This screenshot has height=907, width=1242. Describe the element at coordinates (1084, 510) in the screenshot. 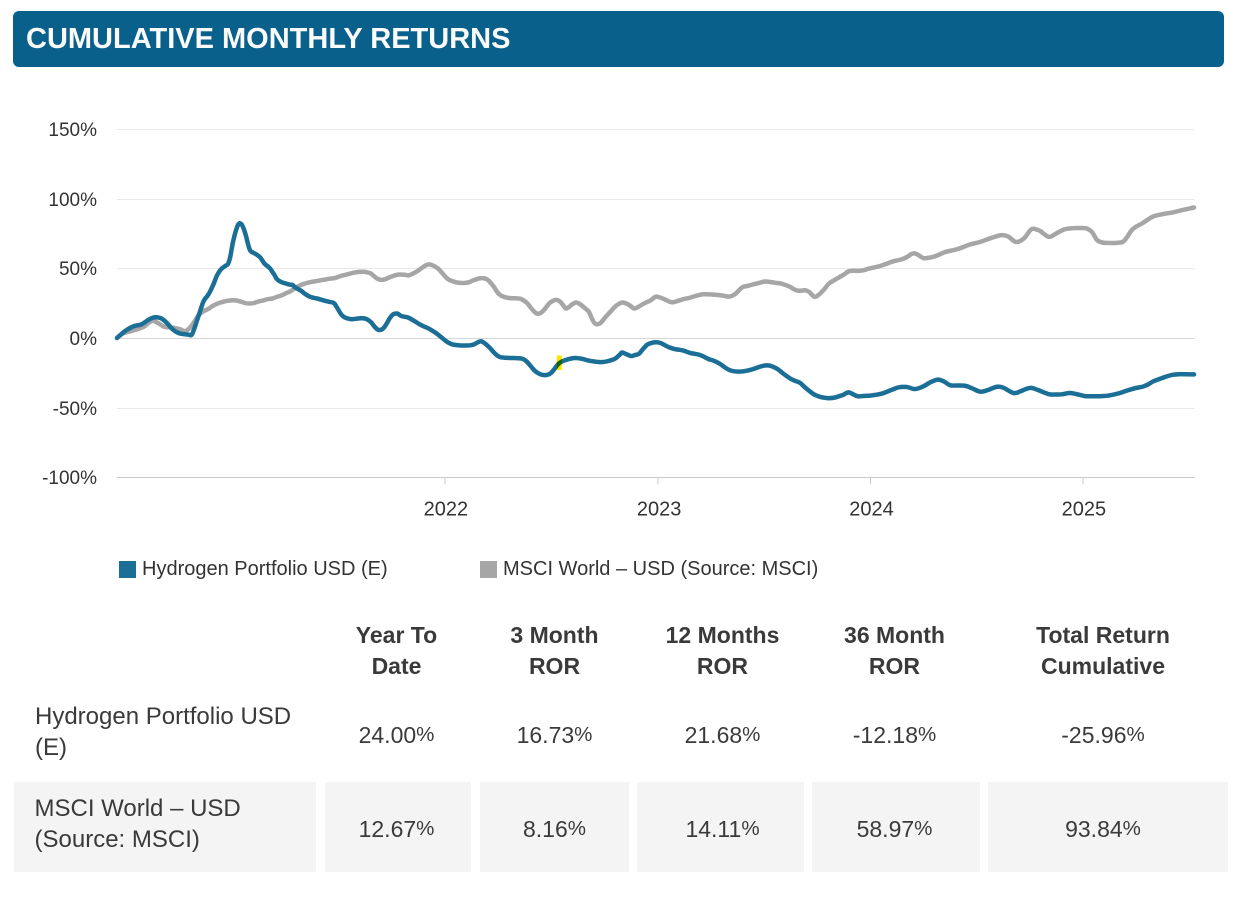

I see `svg-text: 2025` at that location.